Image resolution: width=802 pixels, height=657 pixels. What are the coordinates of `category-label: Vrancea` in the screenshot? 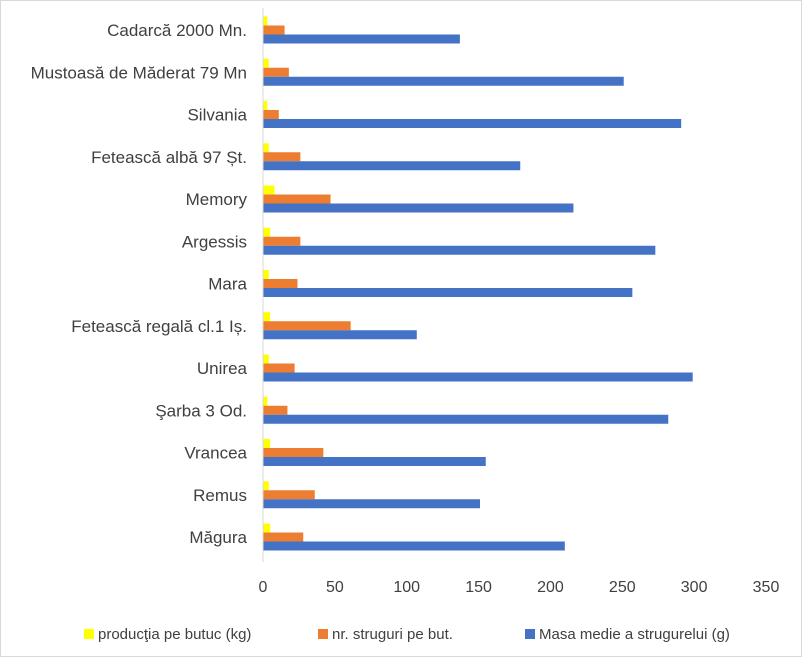 It's located at (215, 453).